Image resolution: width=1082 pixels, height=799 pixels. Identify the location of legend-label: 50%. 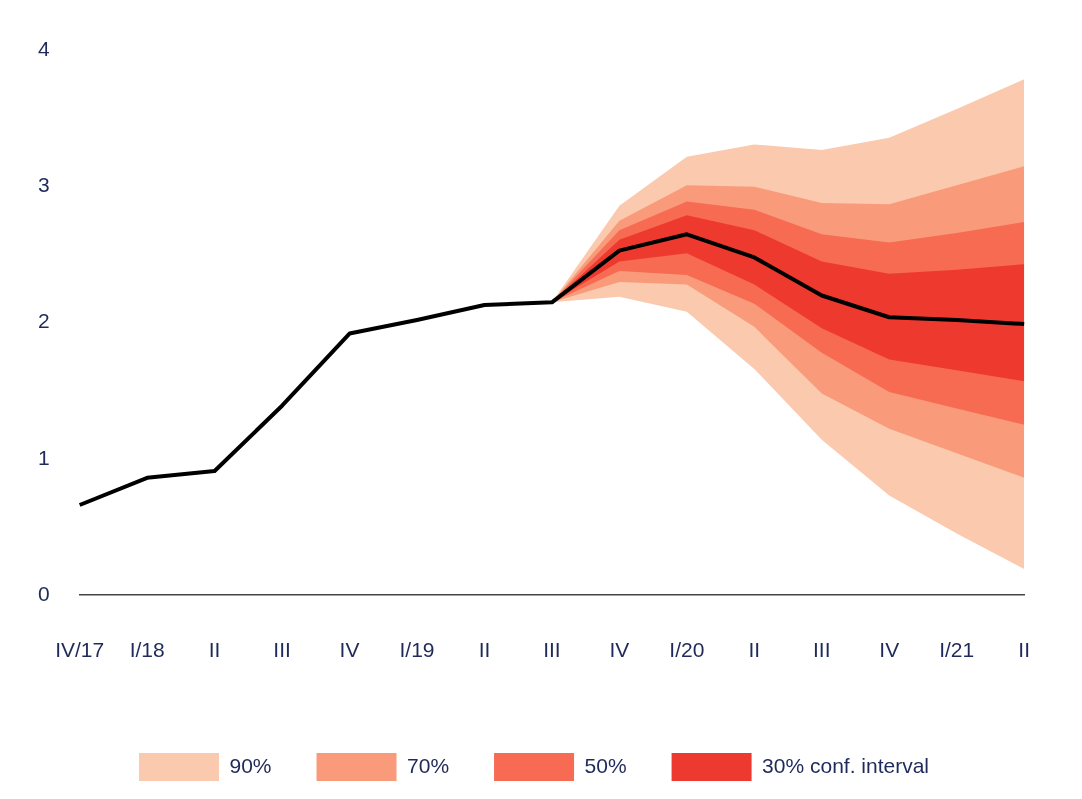
(605, 765).